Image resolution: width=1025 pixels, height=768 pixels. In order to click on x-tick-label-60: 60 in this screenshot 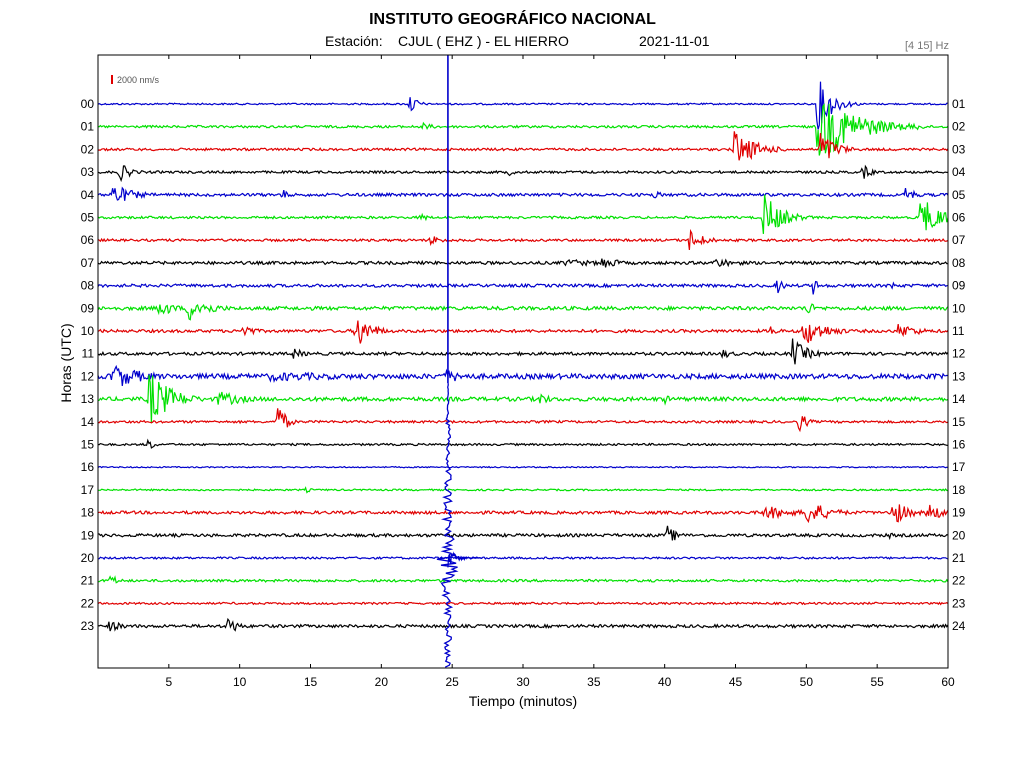, I will do `click(948, 682)`.